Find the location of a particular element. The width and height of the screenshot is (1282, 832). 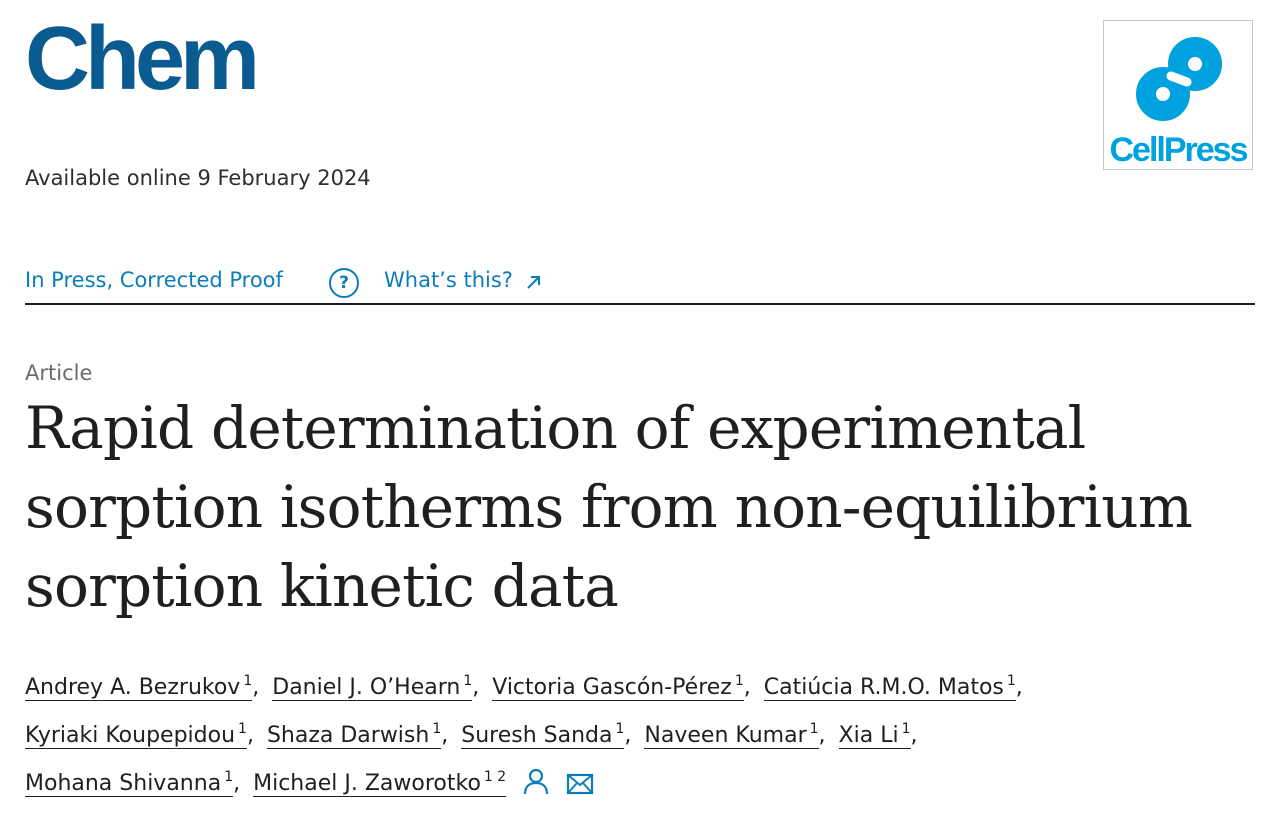

envelope-icon is located at coordinates (580, 784).